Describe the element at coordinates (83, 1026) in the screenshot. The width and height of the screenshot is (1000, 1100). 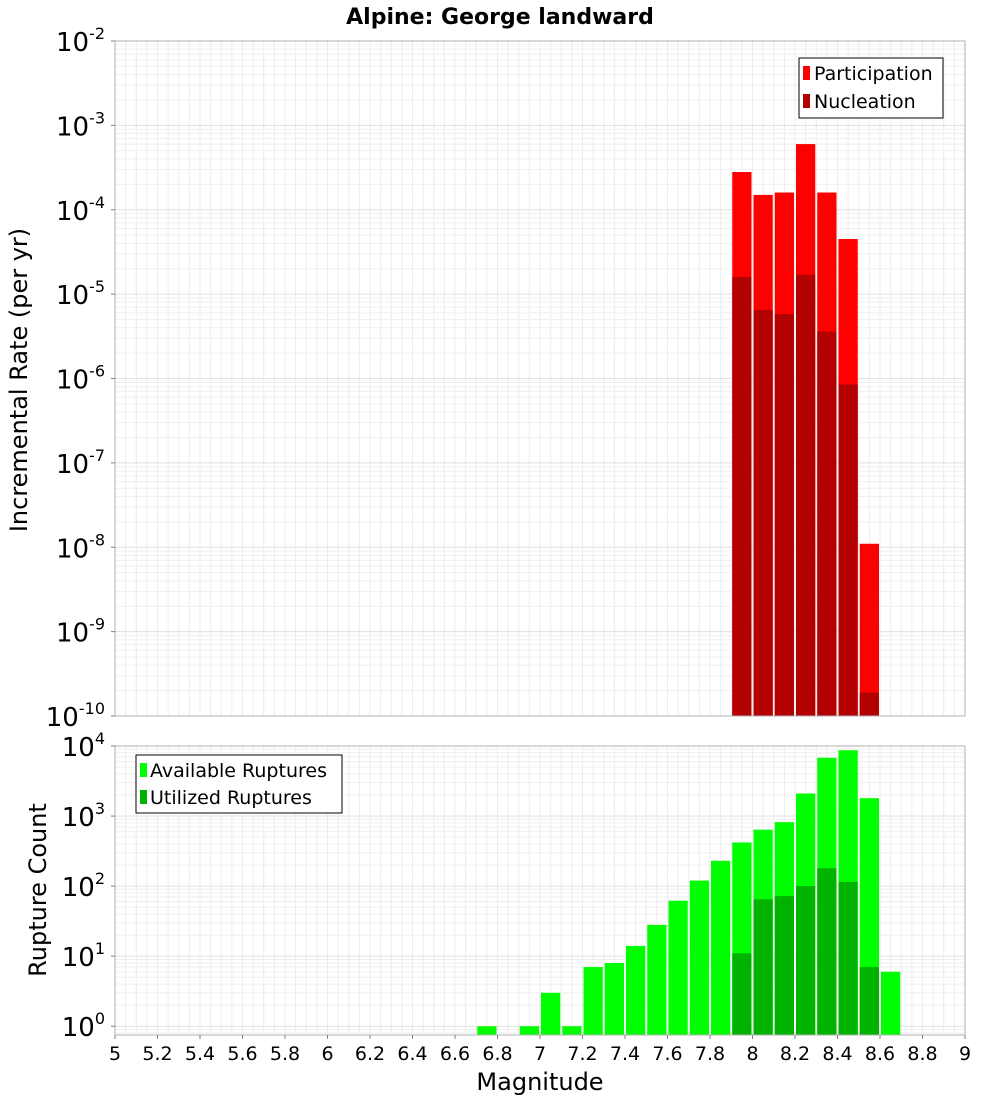
I see `y-tick-label-count: 10⁰` at that location.